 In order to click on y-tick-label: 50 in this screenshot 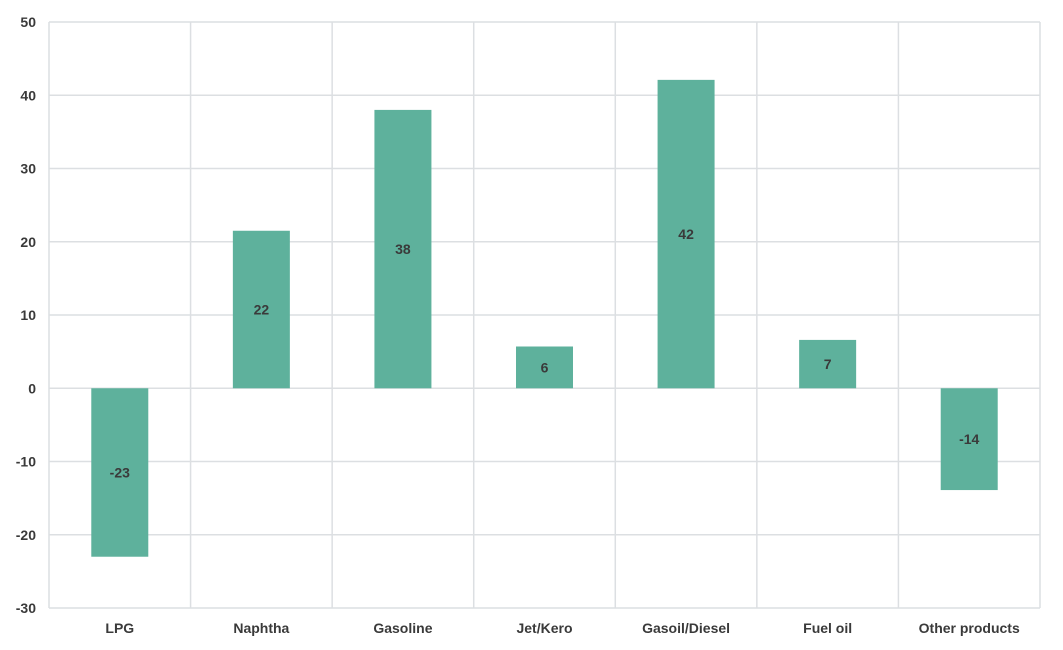, I will do `click(28, 22)`.